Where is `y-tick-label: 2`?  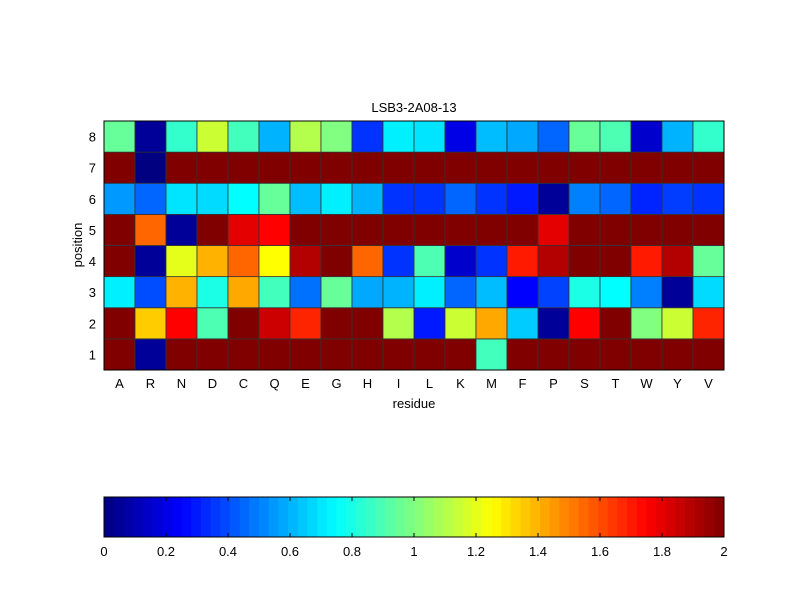 y-tick-label: 2 is located at coordinates (92, 323).